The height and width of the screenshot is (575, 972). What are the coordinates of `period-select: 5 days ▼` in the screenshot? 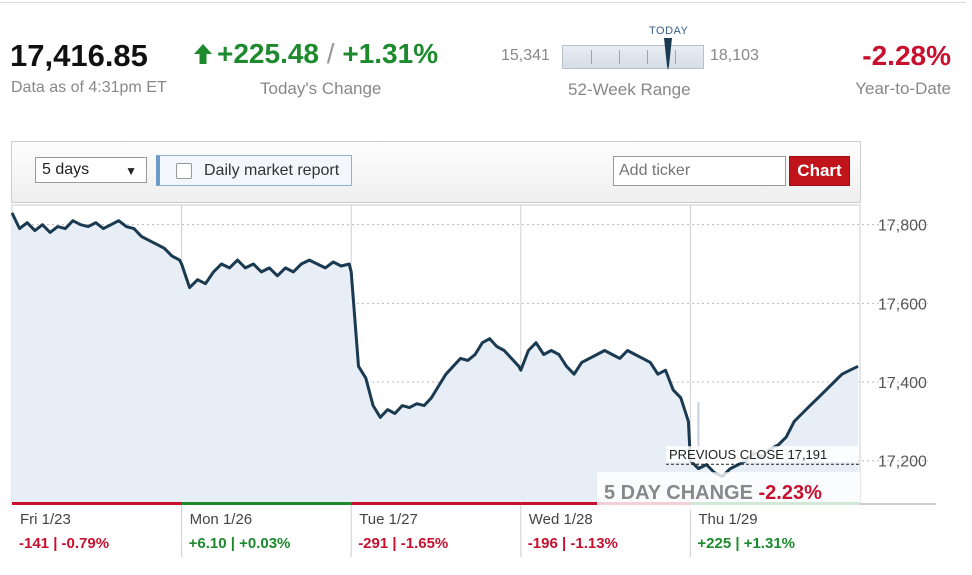 It's located at (91, 170).